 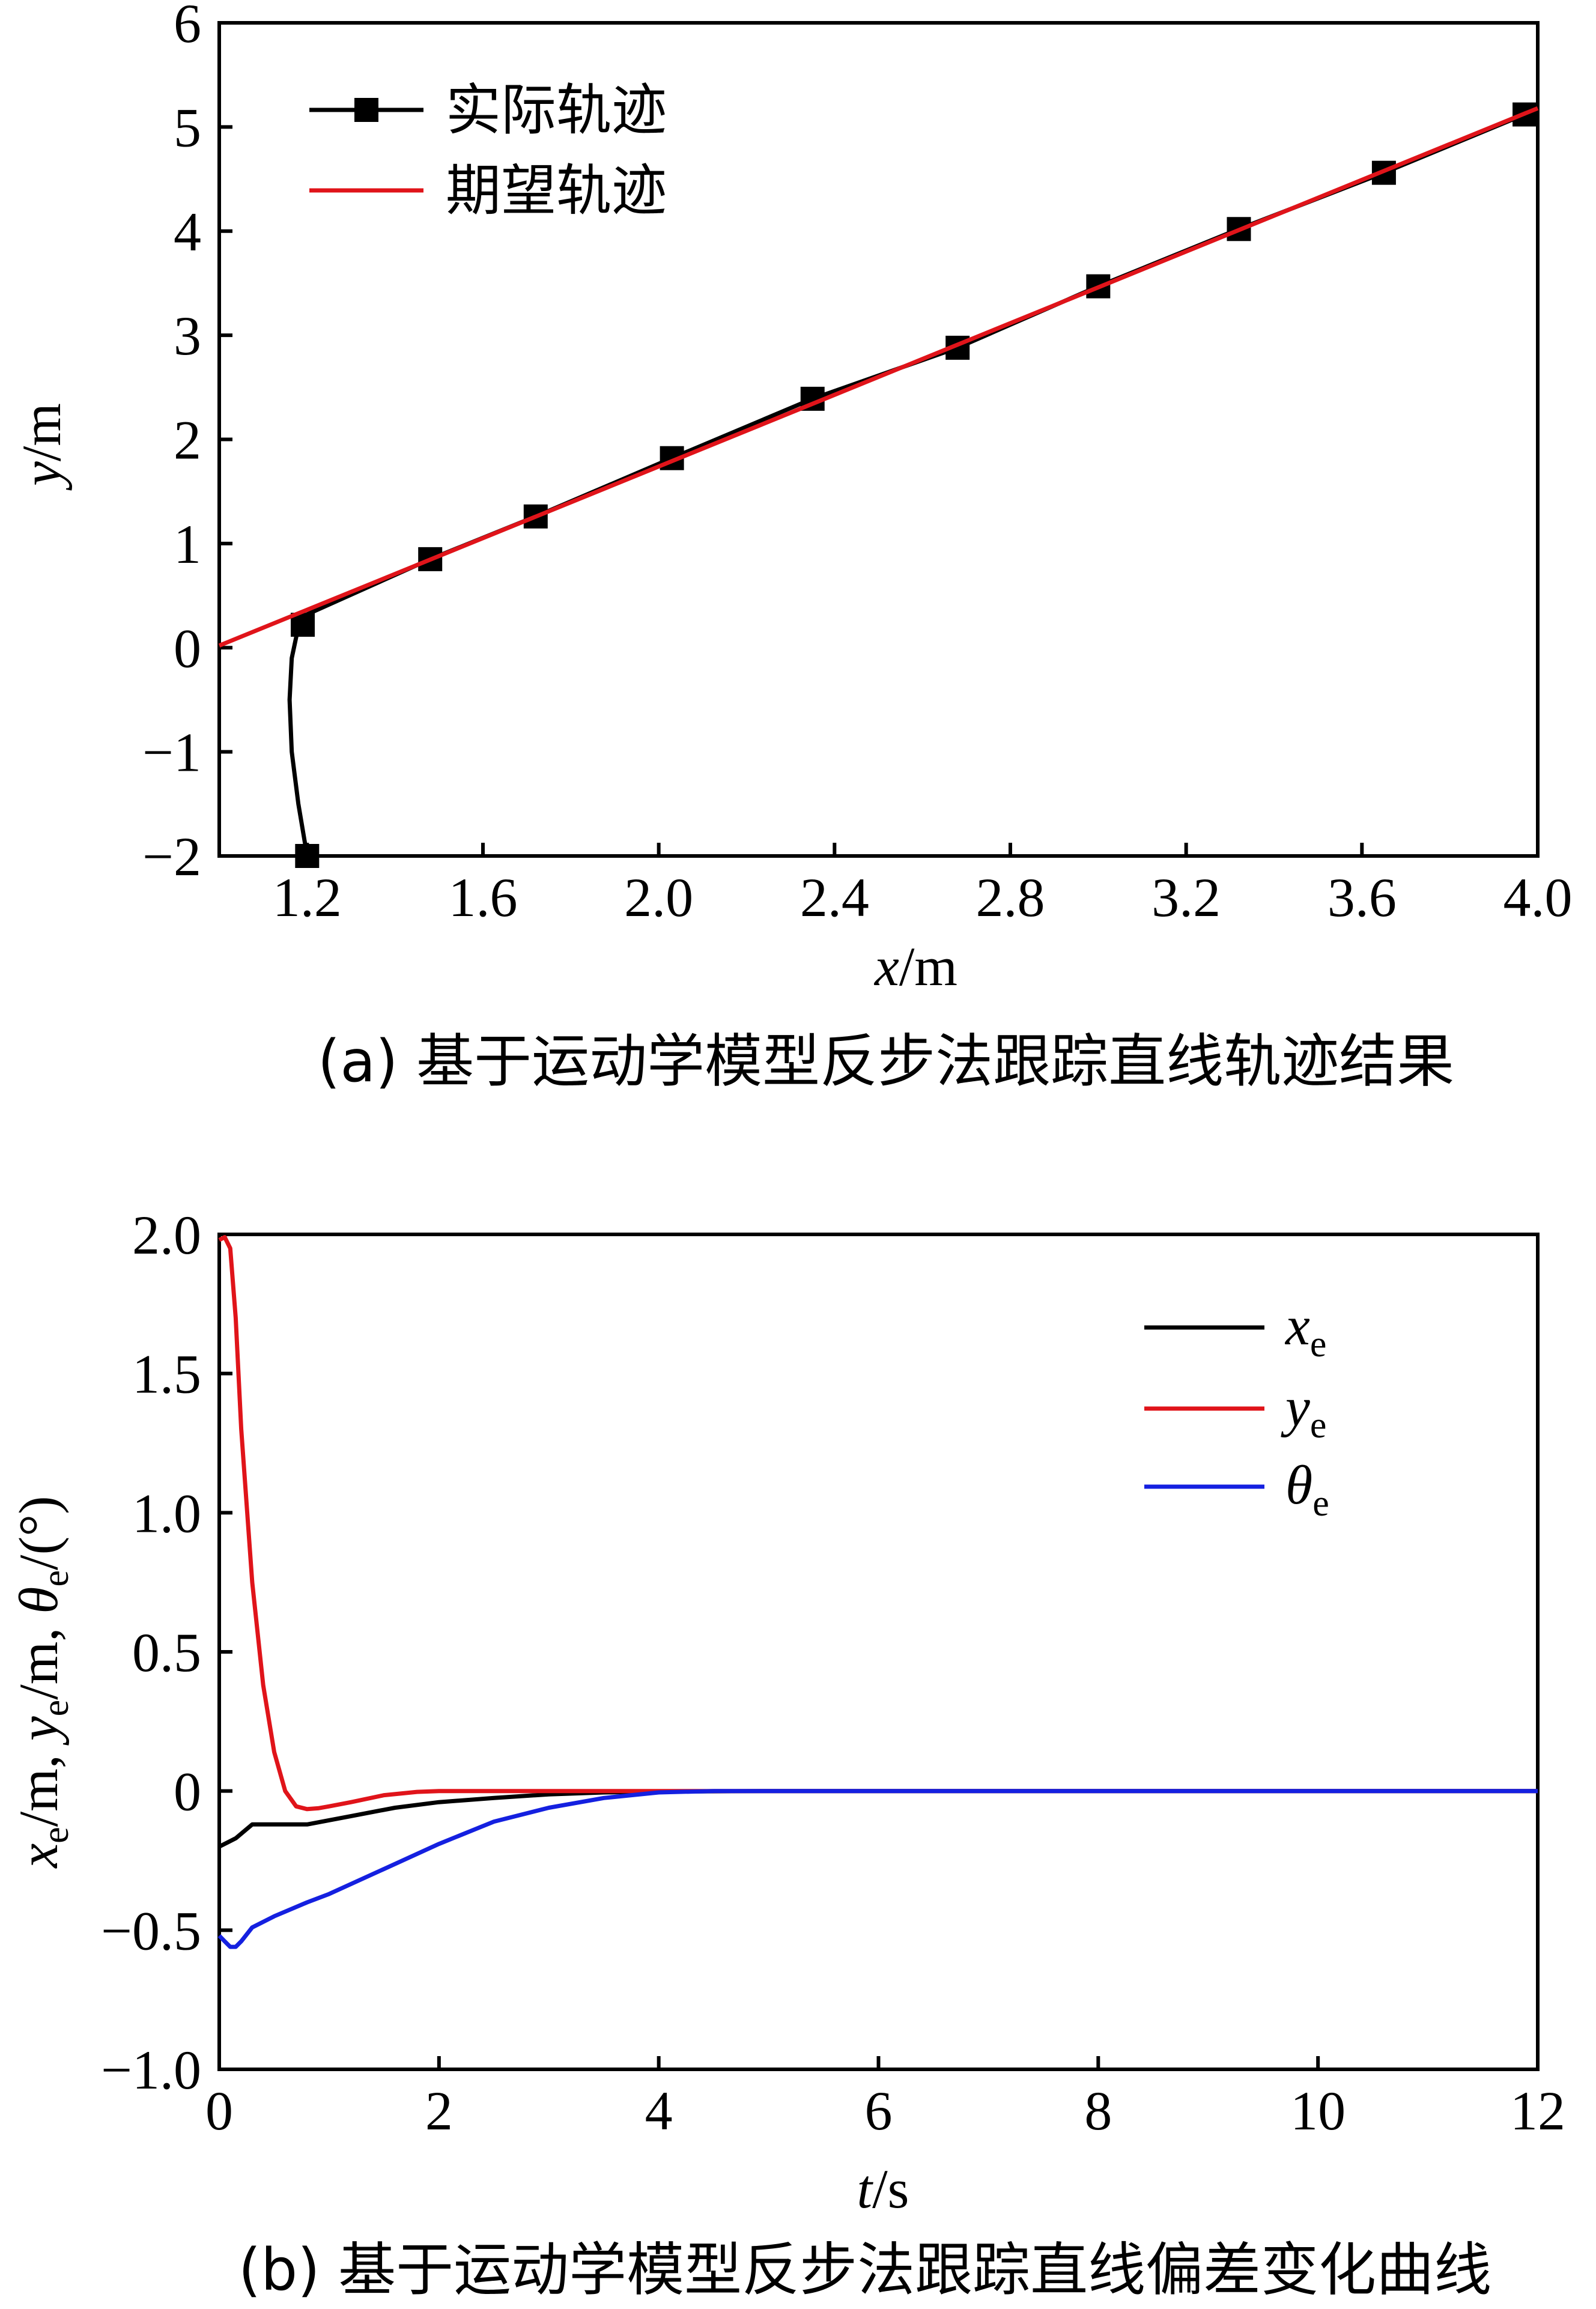 I want to click on panel-a-series-marker, so click(x=307, y=856).